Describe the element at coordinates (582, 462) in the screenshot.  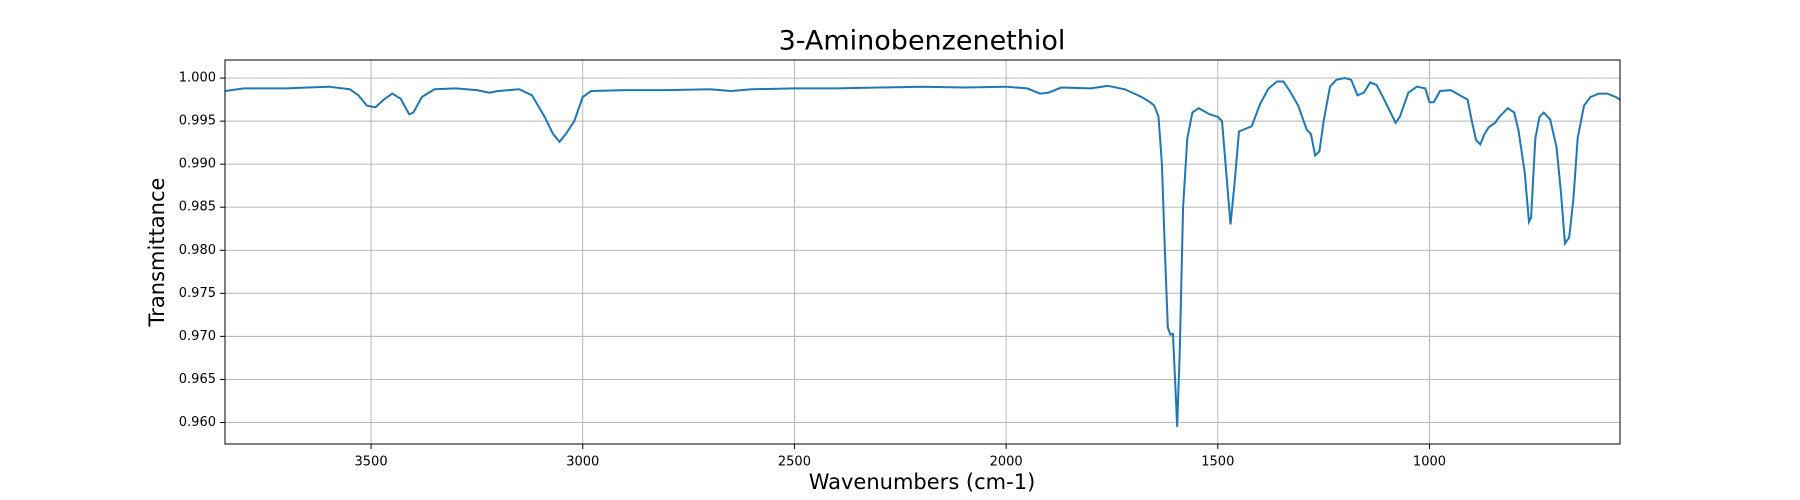
I see `x-tick-label: 3000` at that location.